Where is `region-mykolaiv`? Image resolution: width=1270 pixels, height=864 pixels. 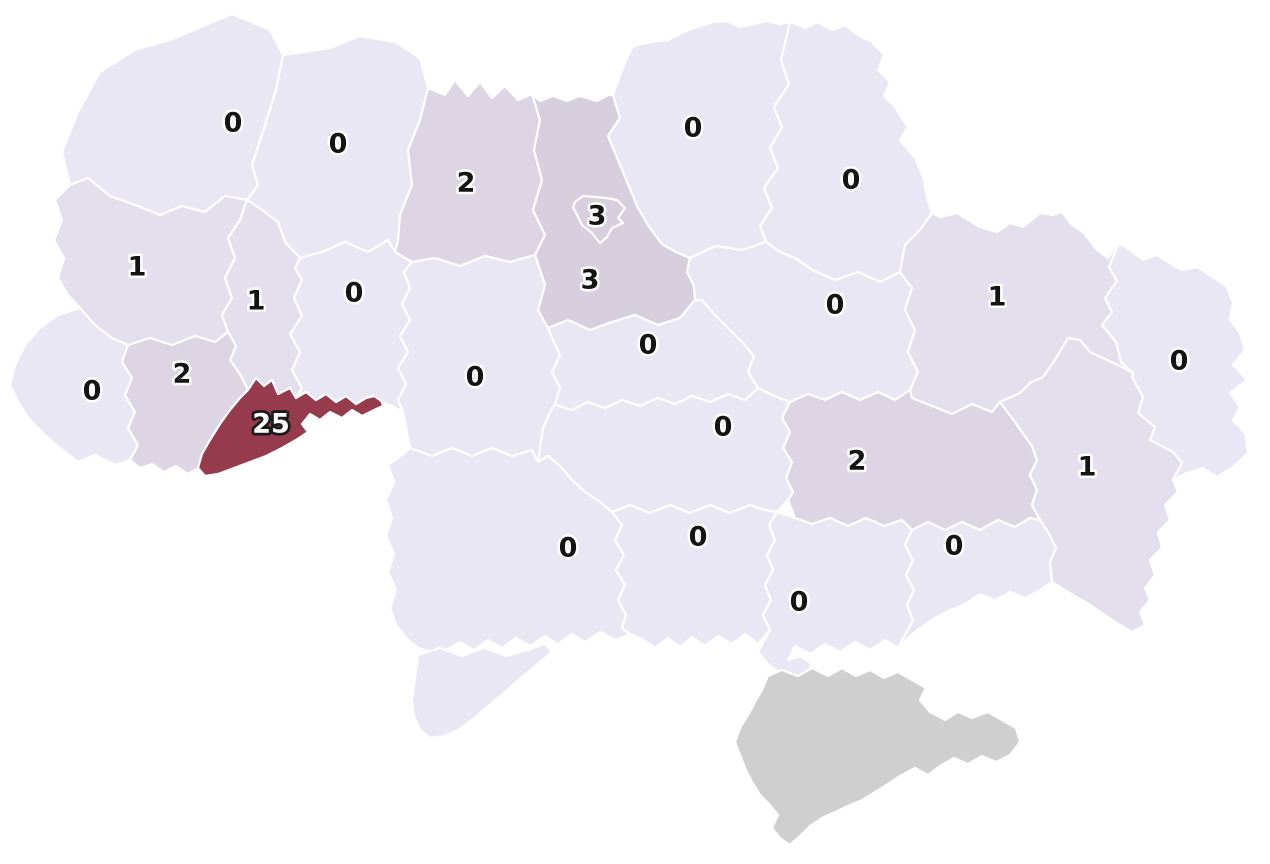 region-mykolaiv is located at coordinates (694, 576).